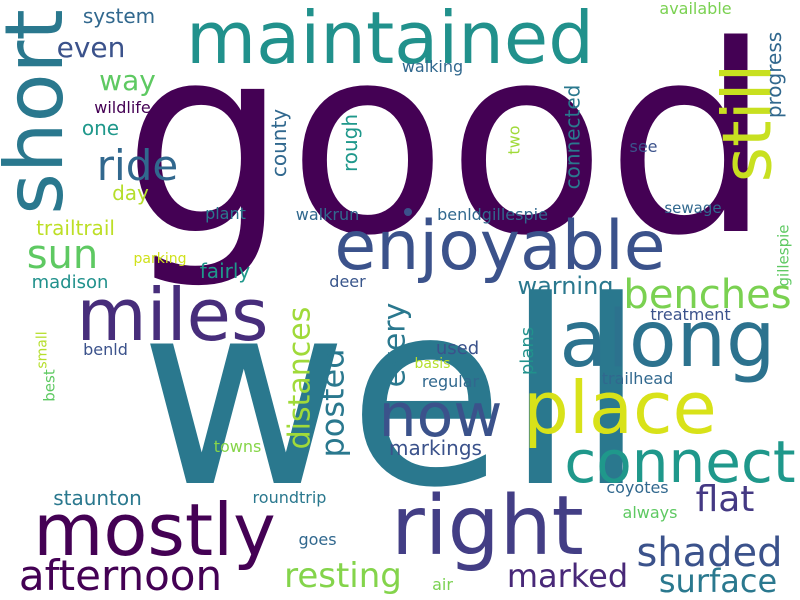  Describe the element at coordinates (160, 259) in the screenshot. I see `word-parking: parking` at that location.